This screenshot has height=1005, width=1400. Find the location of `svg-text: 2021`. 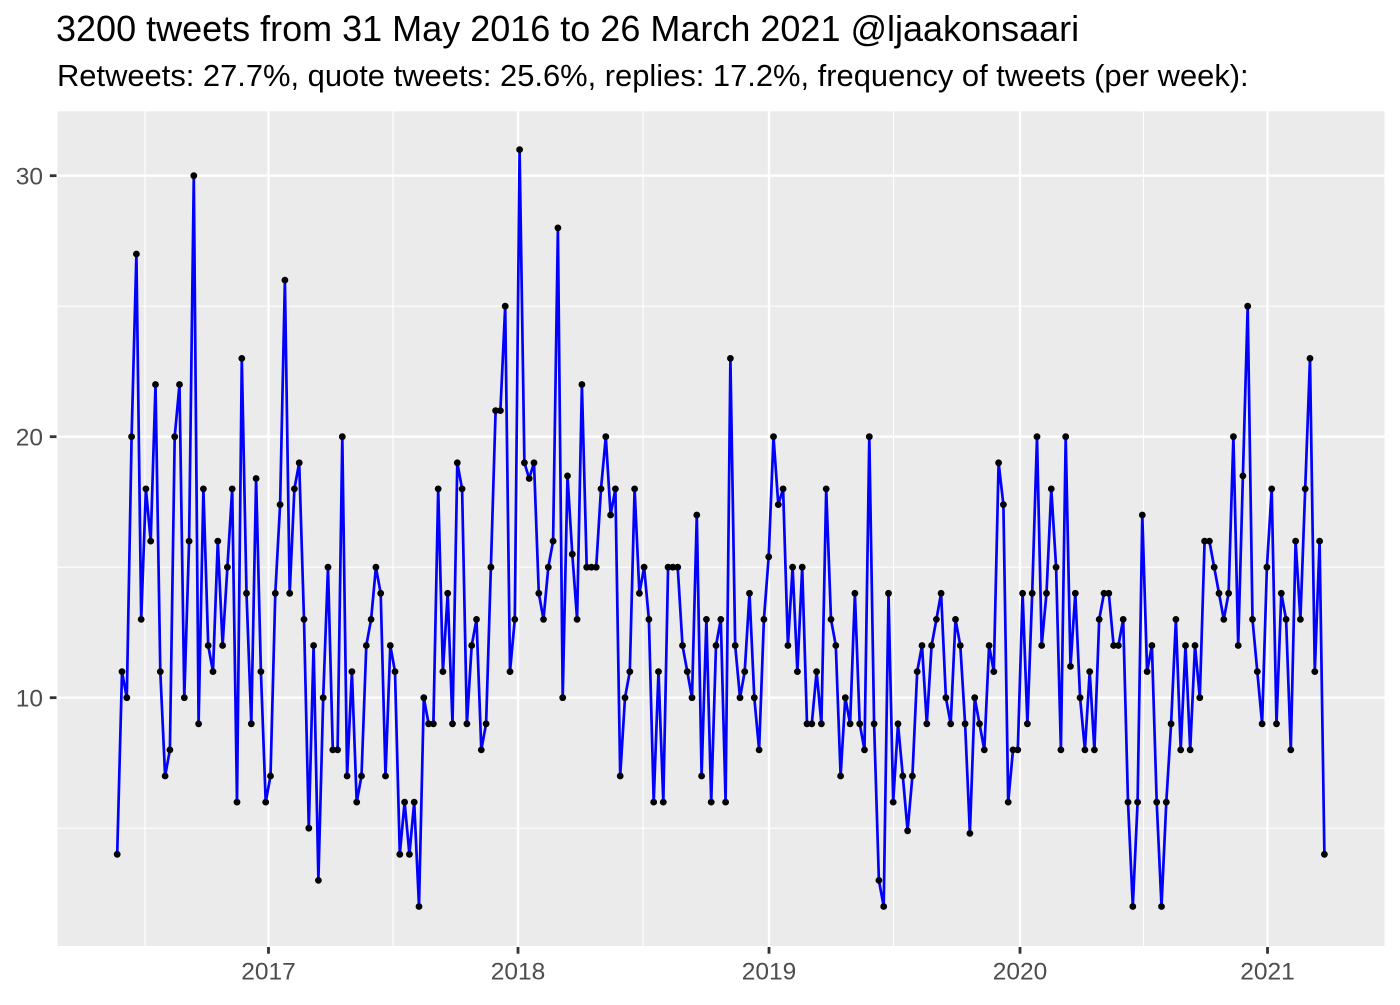

svg-text: 2021 is located at coordinates (1267, 972).